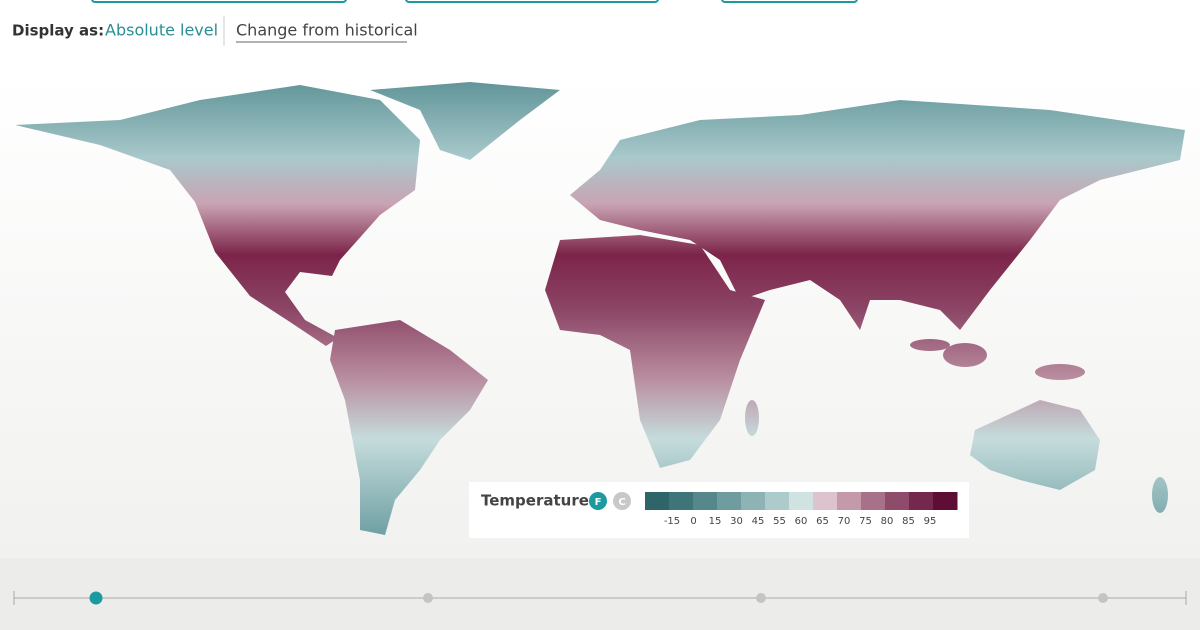  What do you see at coordinates (1035, 445) in the screenshot?
I see `australia` at bounding box center [1035, 445].